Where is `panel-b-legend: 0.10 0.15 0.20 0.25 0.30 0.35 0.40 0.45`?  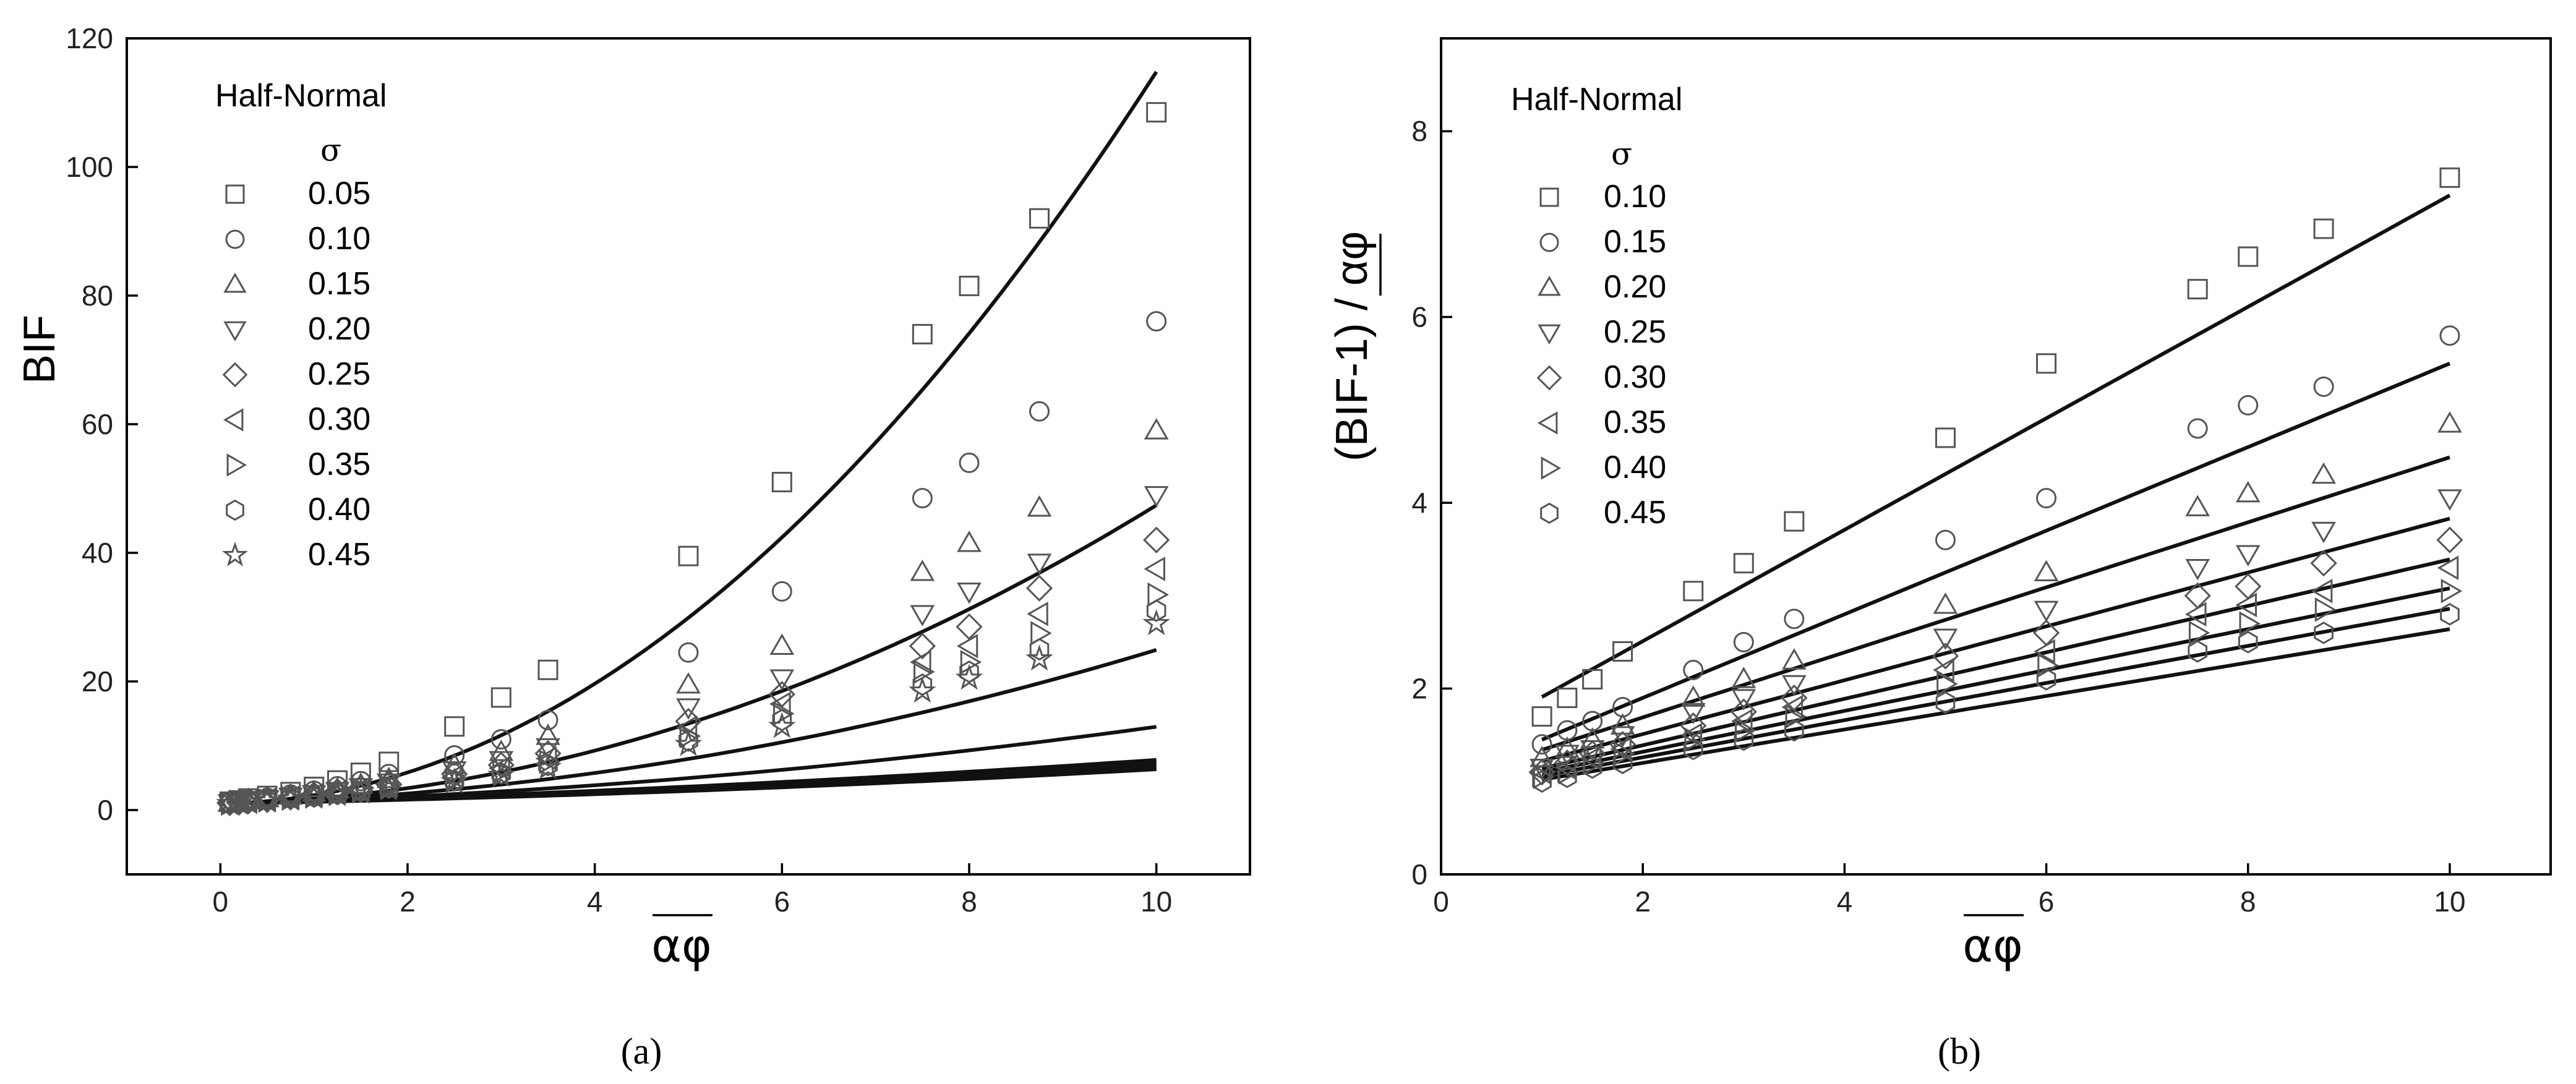
panel-b-legend: 0.10 0.15 0.20 0.25 0.30 0.35 0.40 0.45 is located at coordinates (1601, 355).